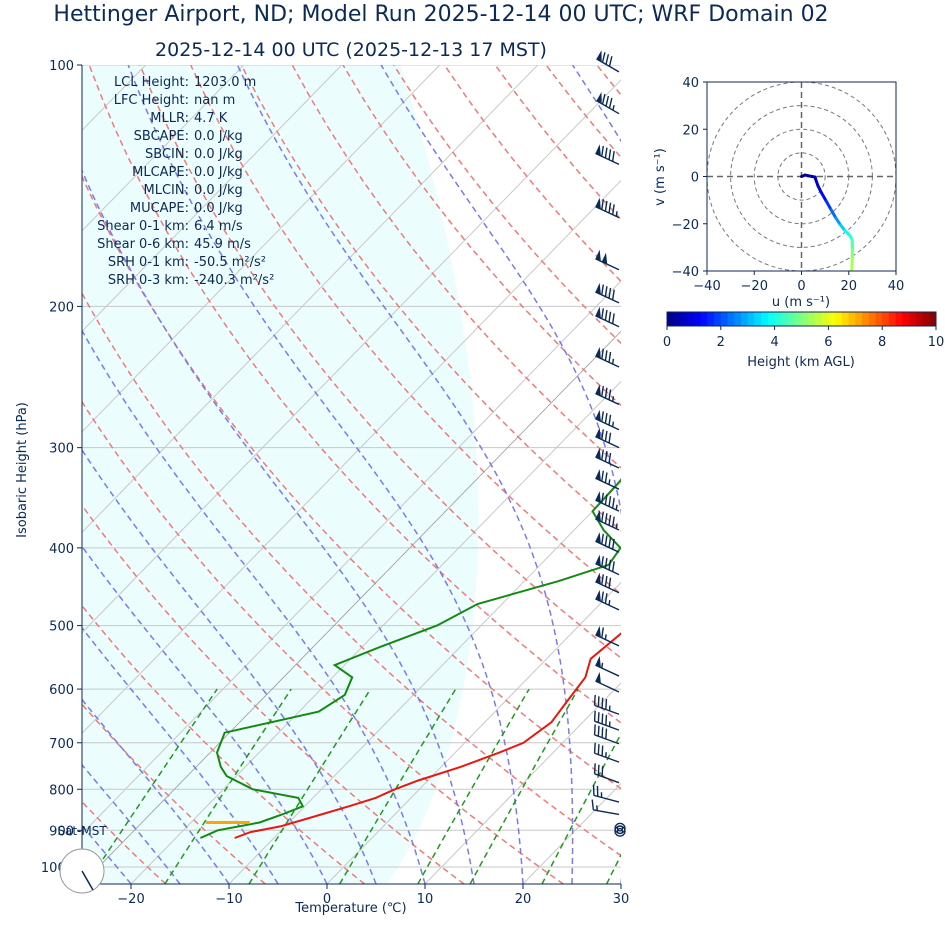  What do you see at coordinates (61, 831) in the screenshot?
I see `y-tick-label: 900` at bounding box center [61, 831].